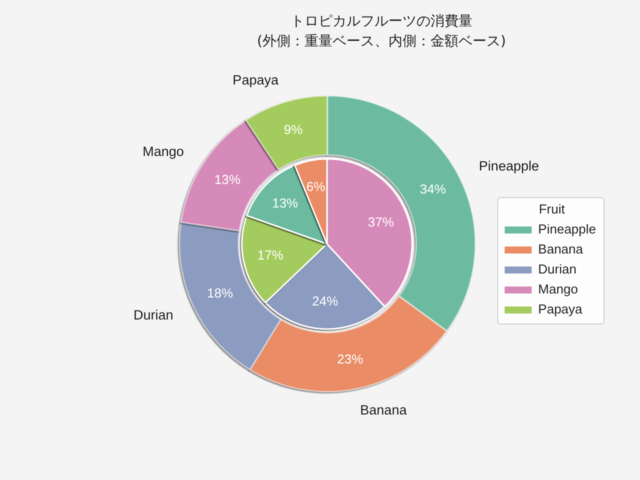  I want to click on slice-label: Durian, so click(154, 314).